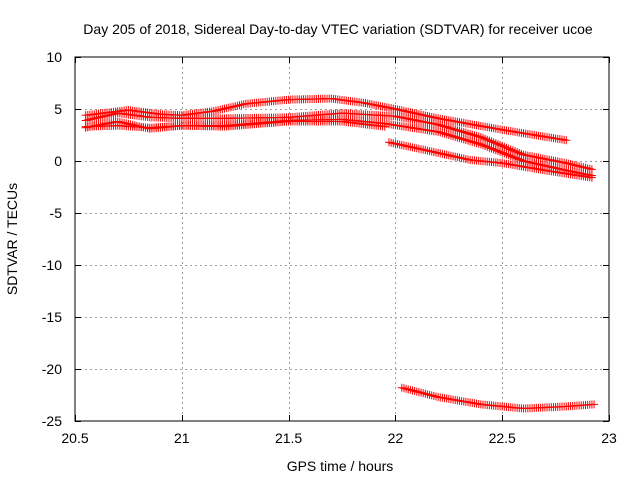  Describe the element at coordinates (52, 265) in the screenshot. I see `y-tick-label: -10` at that location.